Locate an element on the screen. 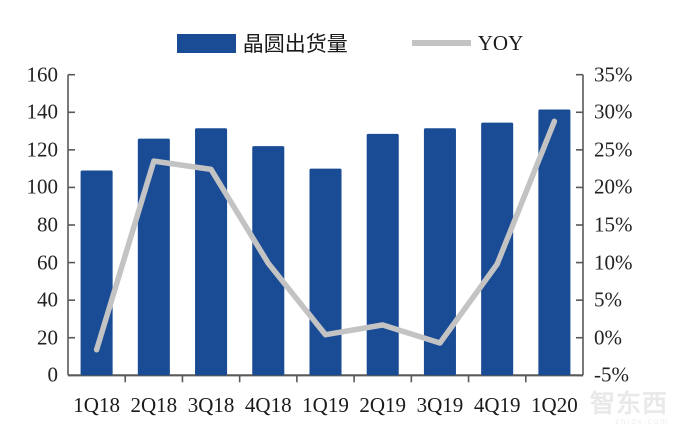 The height and width of the screenshot is (439, 700). chart-legend: 晶圆出货量 YOY is located at coordinates (350, 43).